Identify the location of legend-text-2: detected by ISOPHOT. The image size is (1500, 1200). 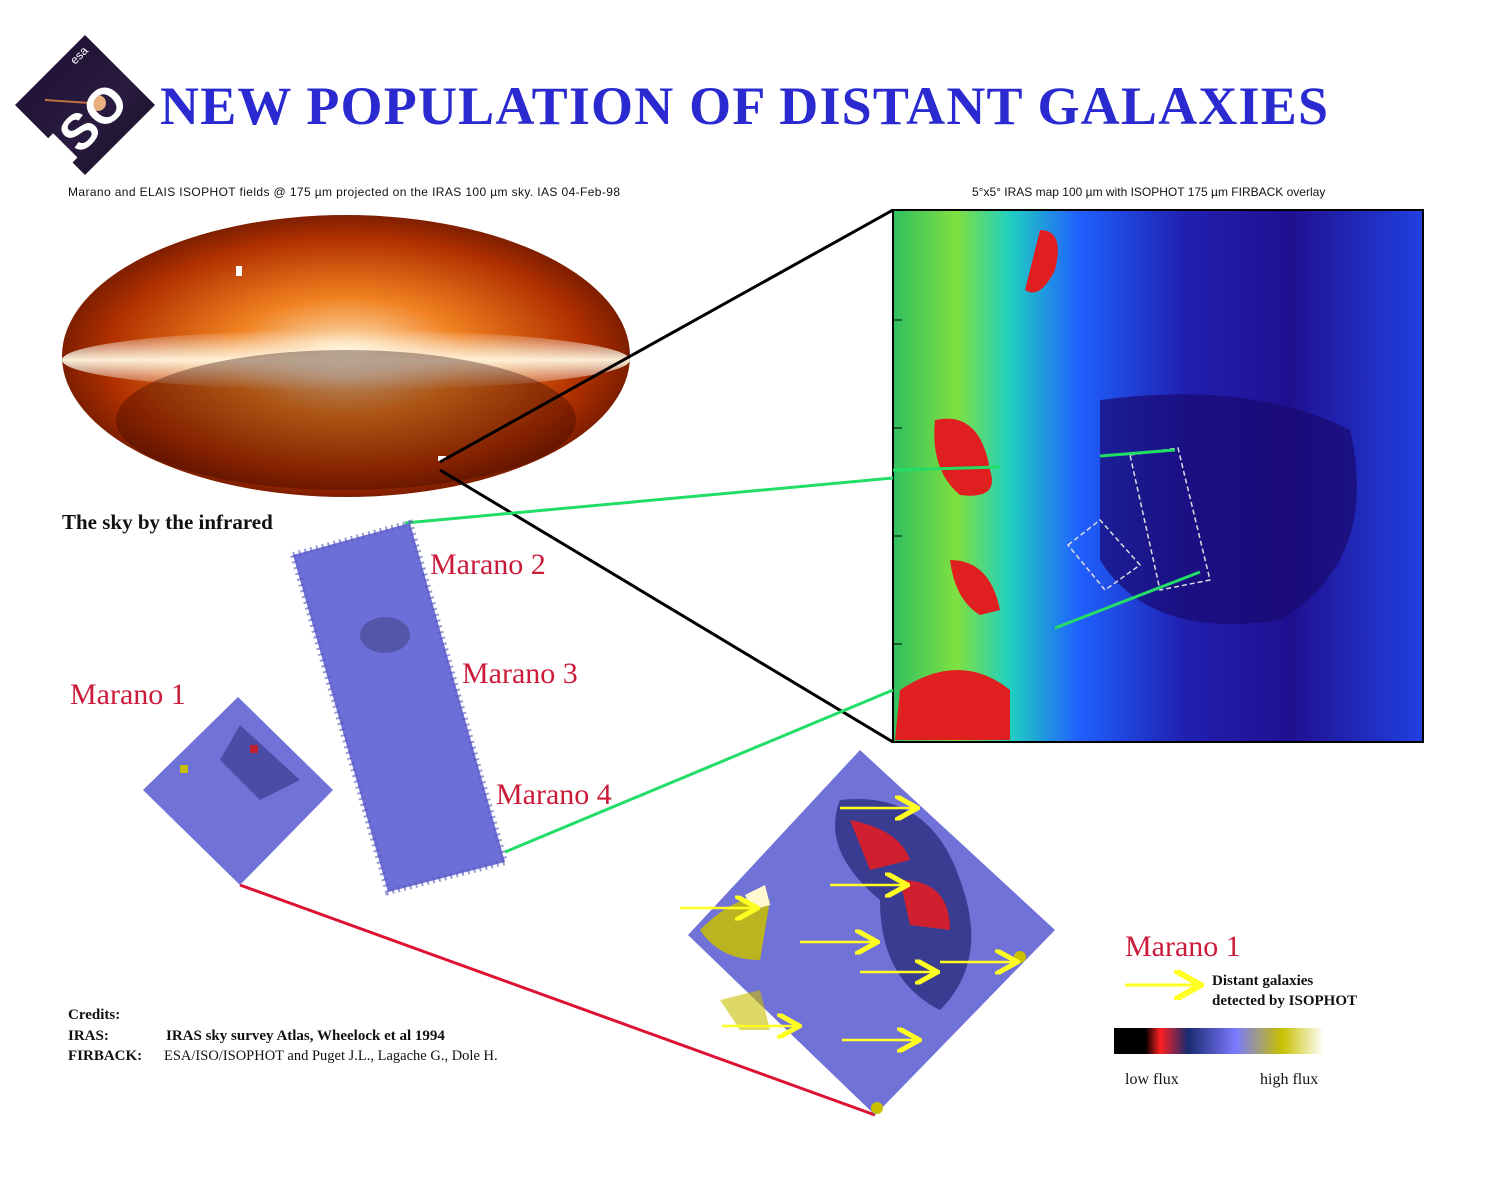
(1284, 1001).